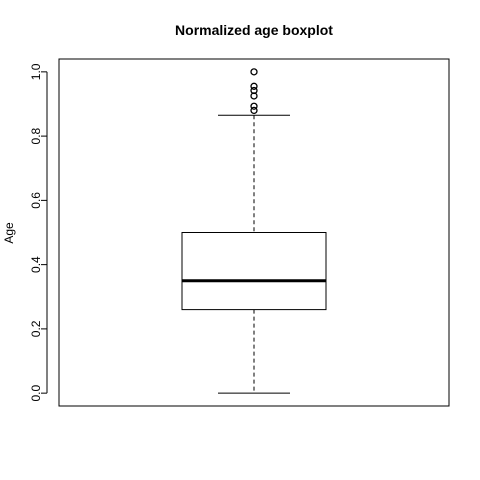 The image size is (480, 480). What do you see at coordinates (36, 135) in the screenshot?
I see `y-tick-label: 0.8` at bounding box center [36, 135].